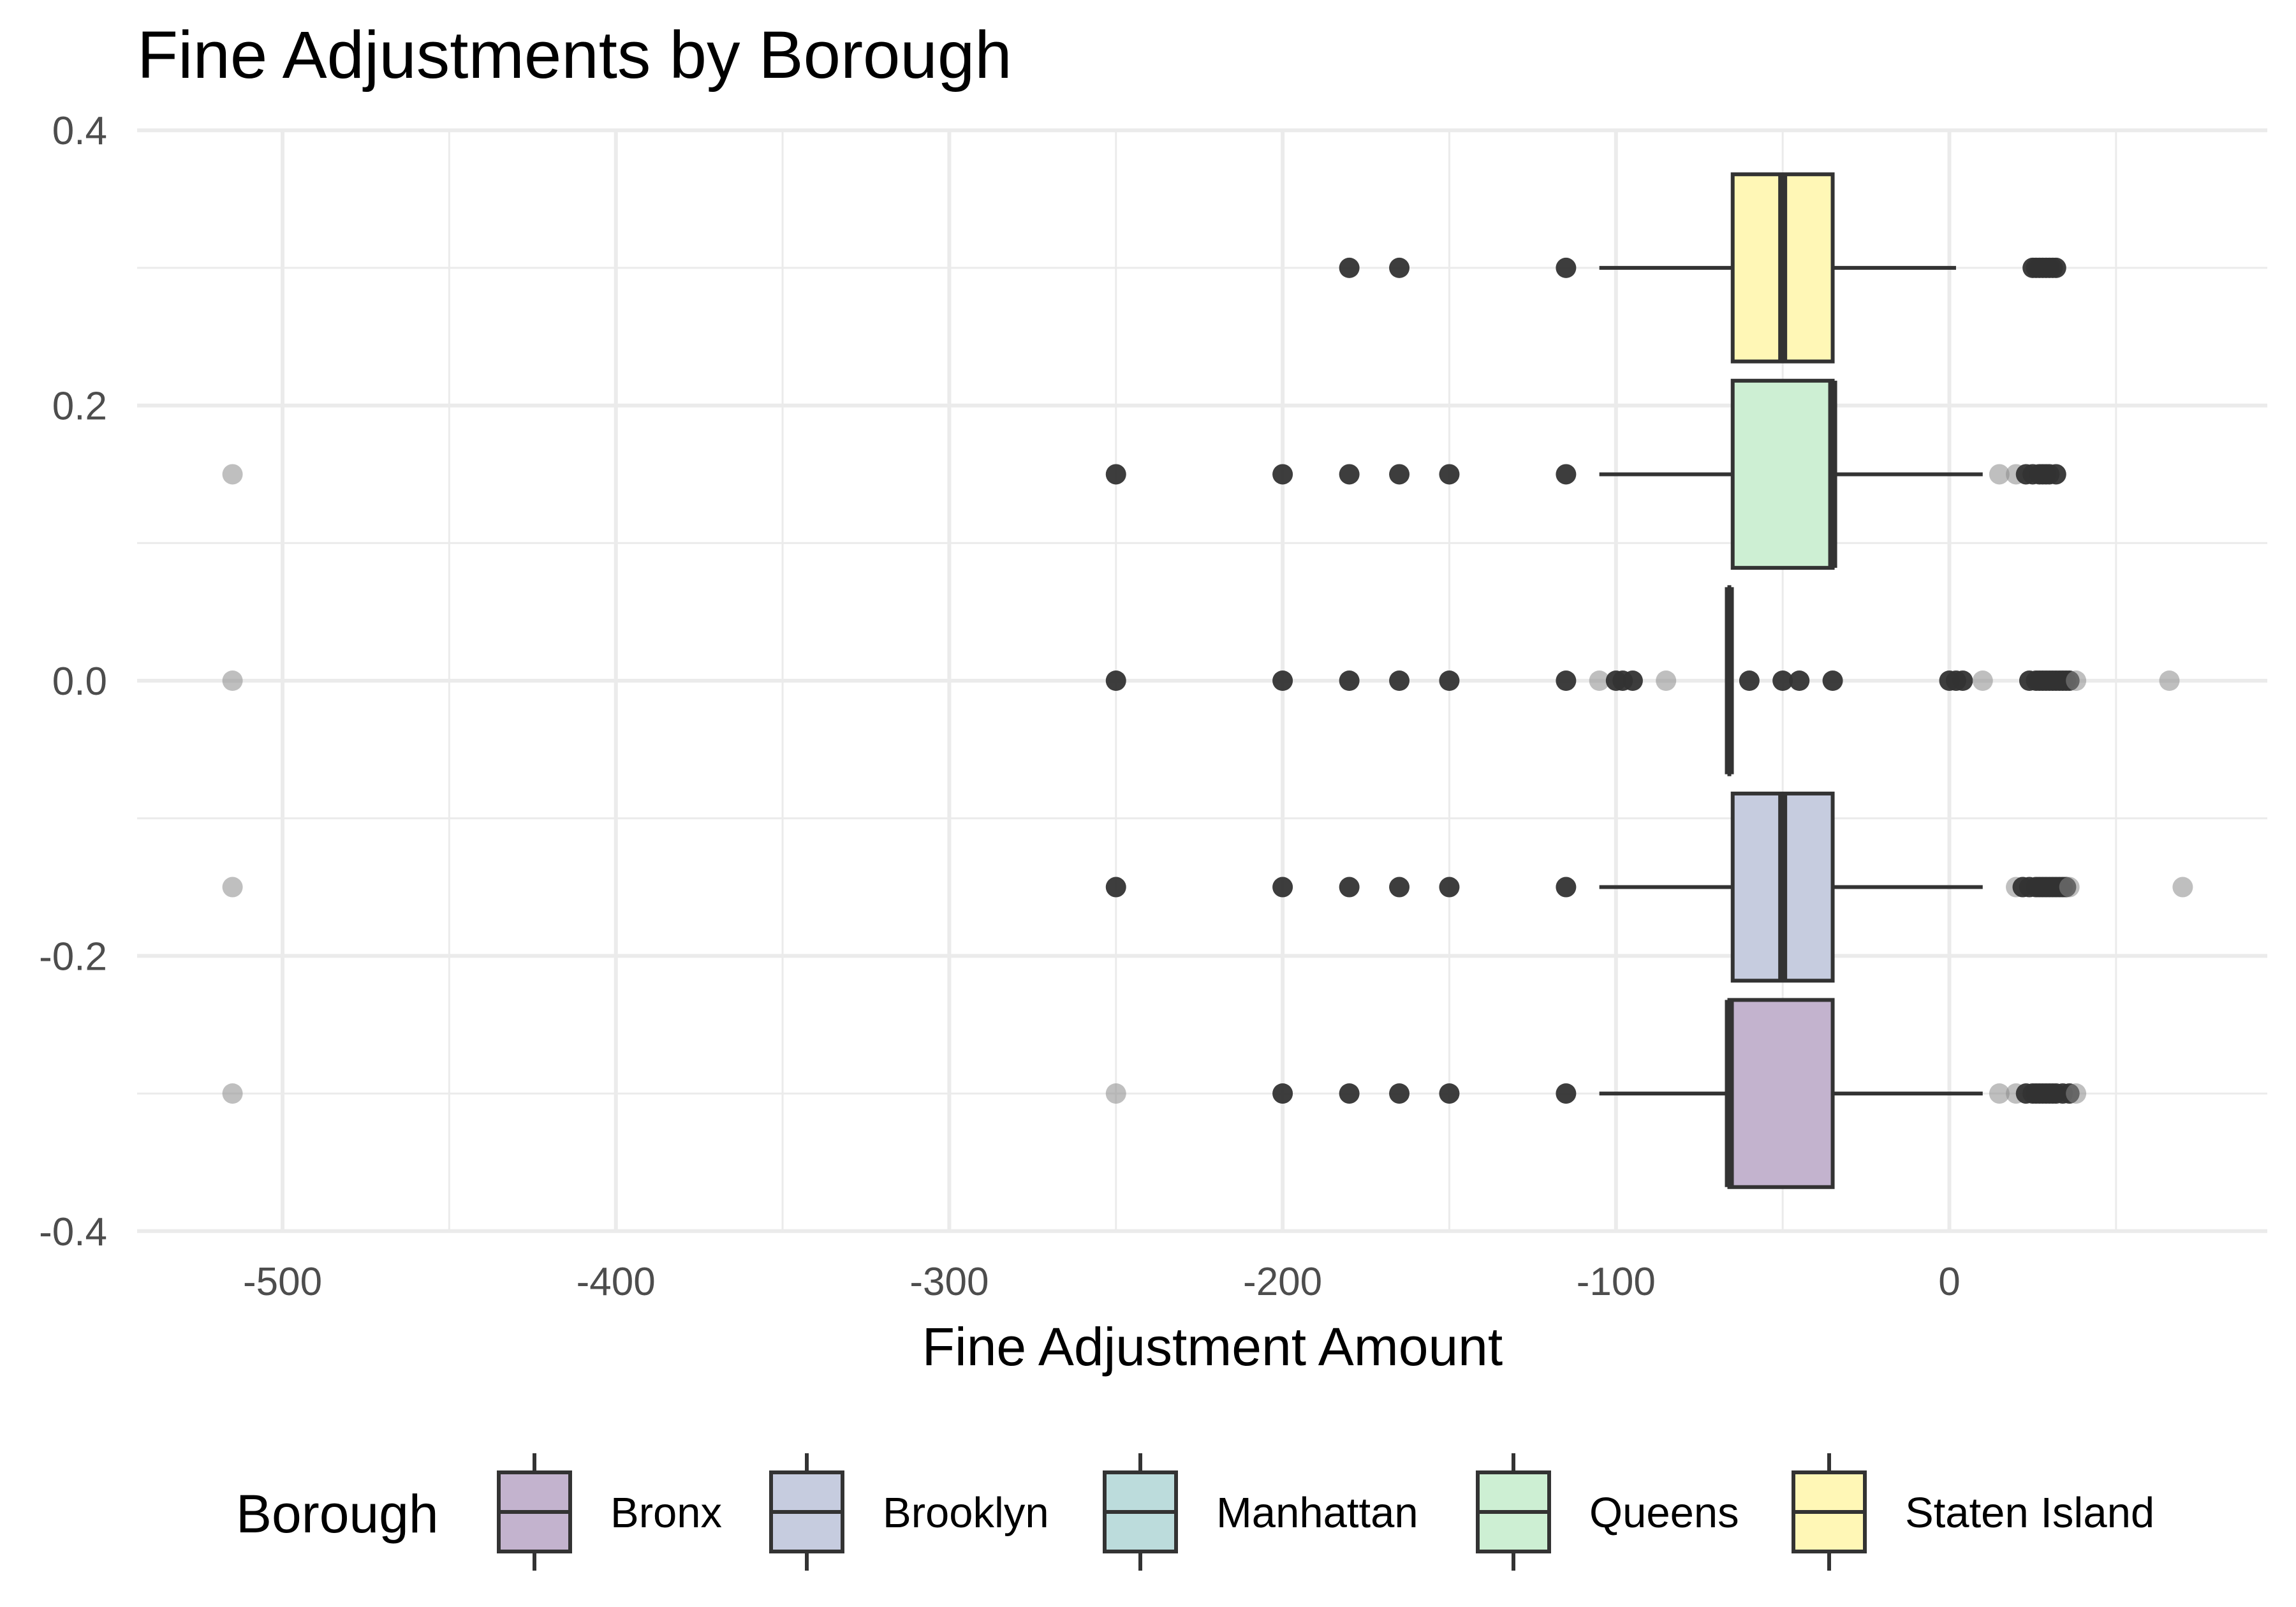  Describe the element at coordinates (73, 957) in the screenshot. I see `y-tick-label: -0.2` at that location.